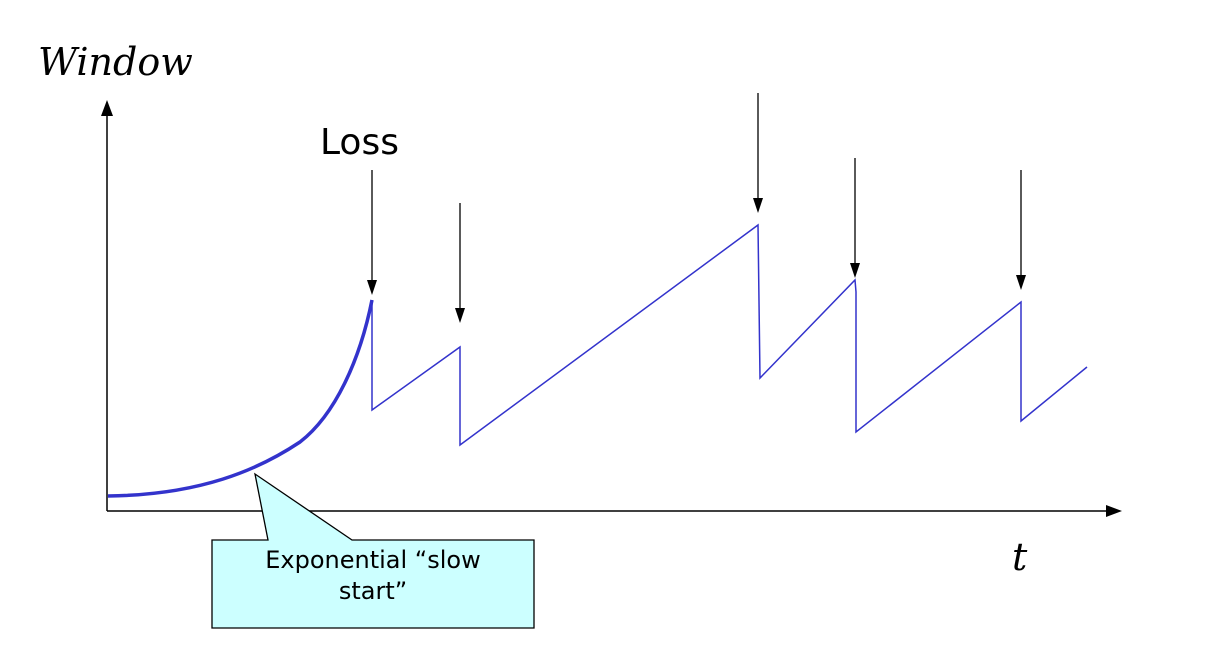 The width and height of the screenshot is (1210, 646). I want to click on loss-arrow-2-head, so click(460, 315).